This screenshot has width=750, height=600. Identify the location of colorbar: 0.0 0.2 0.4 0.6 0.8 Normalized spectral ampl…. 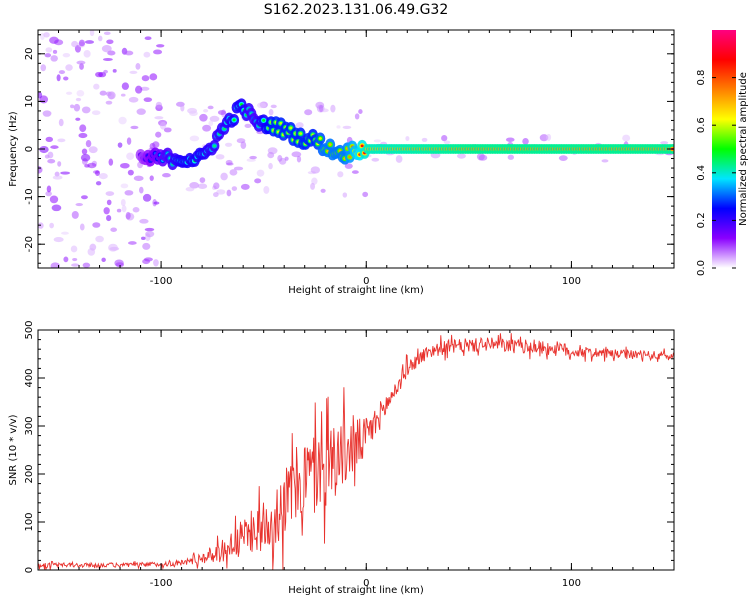
(722, 153).